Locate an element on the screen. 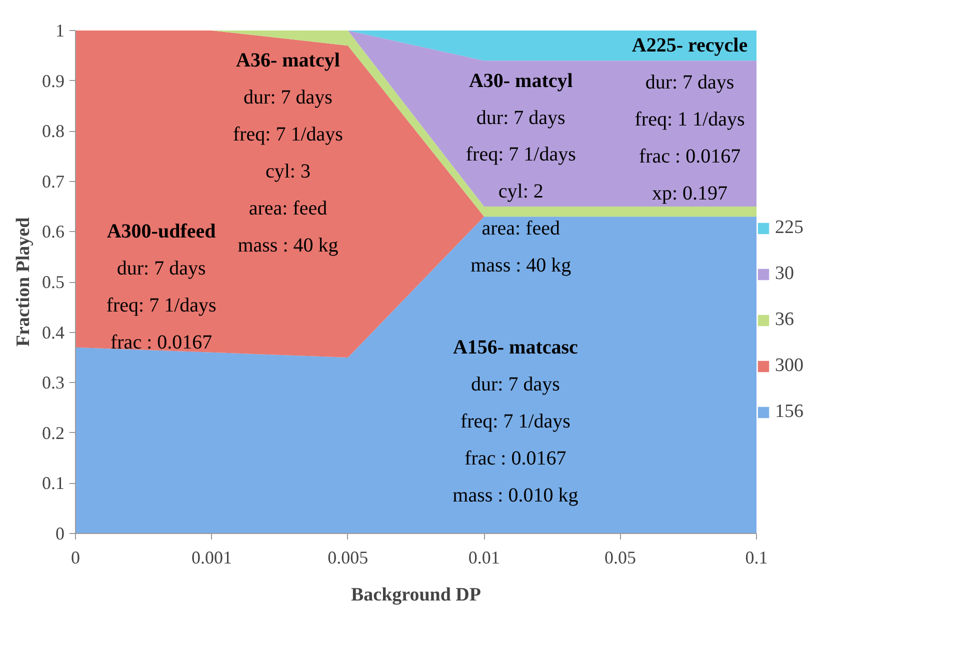  series-label: 36 is located at coordinates (785, 320).